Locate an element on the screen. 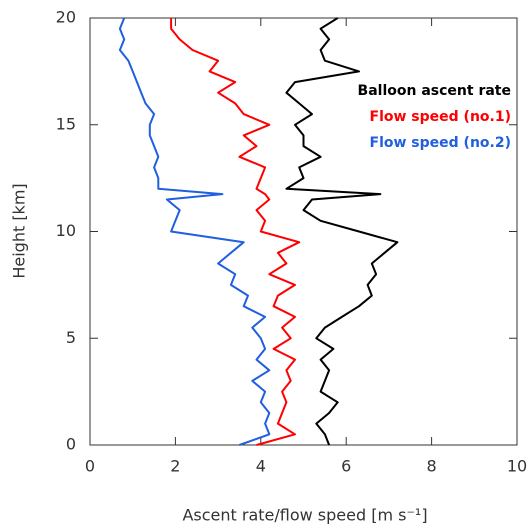  legend-entry: Flow speed (no.2) is located at coordinates (440, 143).